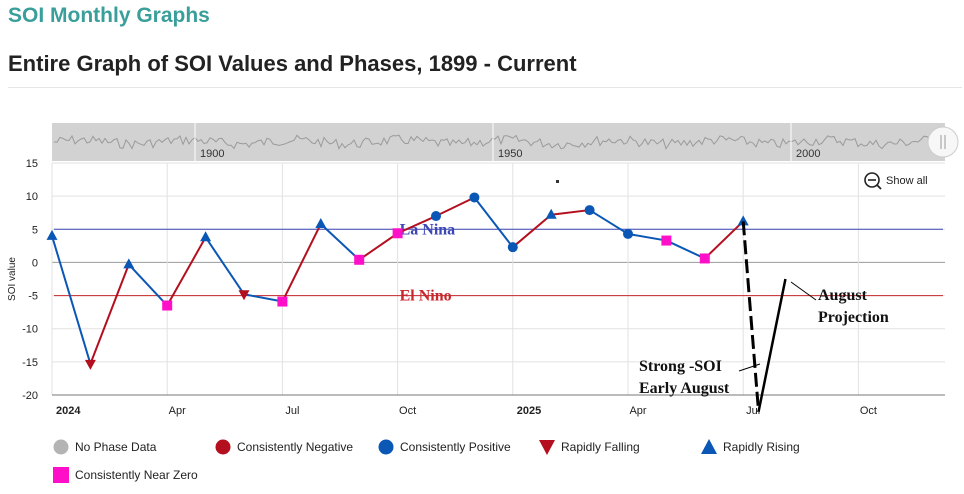 The width and height of the screenshot is (964, 494). What do you see at coordinates (32, 164) in the screenshot?
I see `y-tick-label: 15` at bounding box center [32, 164].